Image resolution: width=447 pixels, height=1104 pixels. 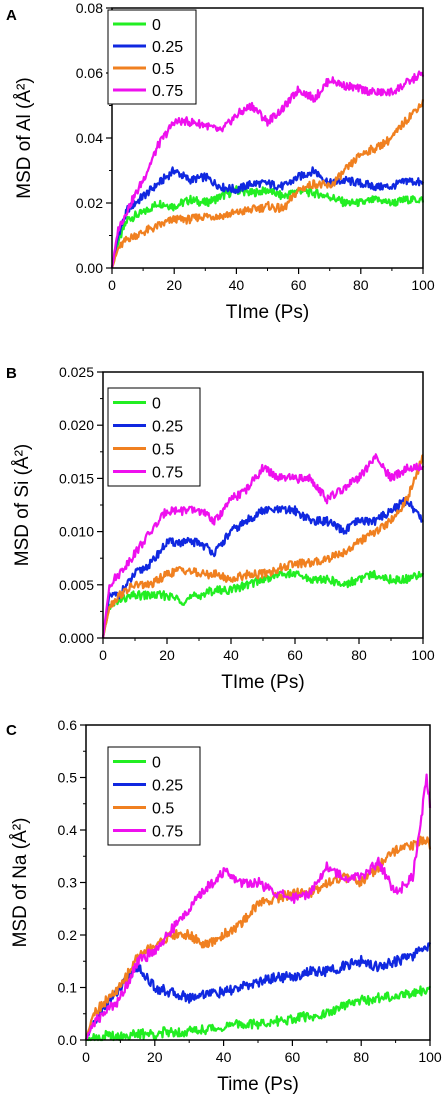 What do you see at coordinates (156, 763) in the screenshot?
I see `legend-label-c: 0` at bounding box center [156, 763].